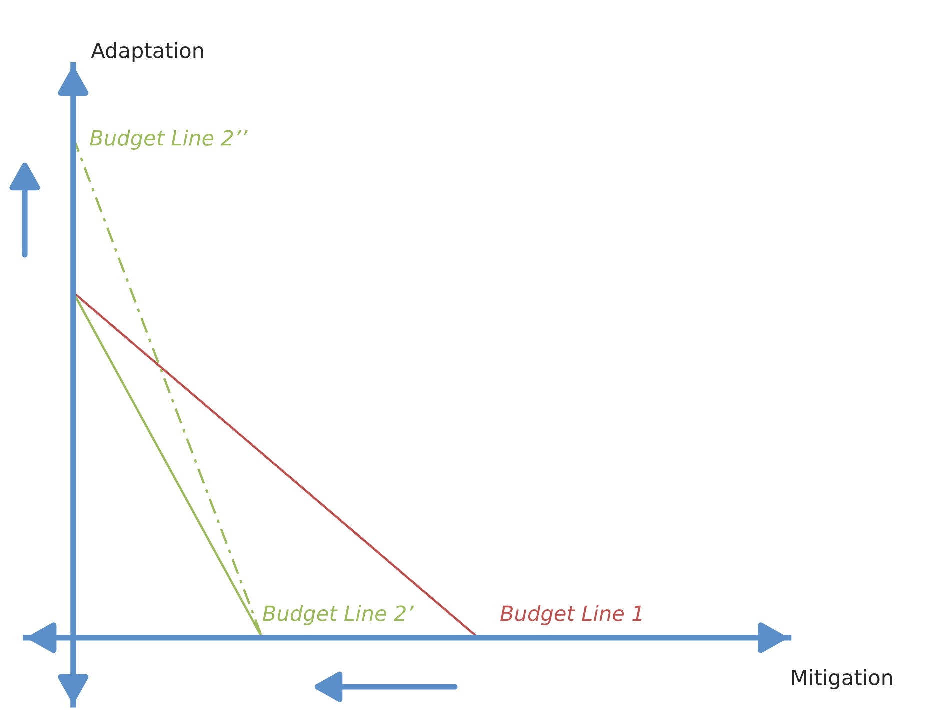 This screenshot has width=936, height=710. What do you see at coordinates (338, 615) in the screenshot?
I see `series-label: Budget Line 2’` at bounding box center [338, 615].